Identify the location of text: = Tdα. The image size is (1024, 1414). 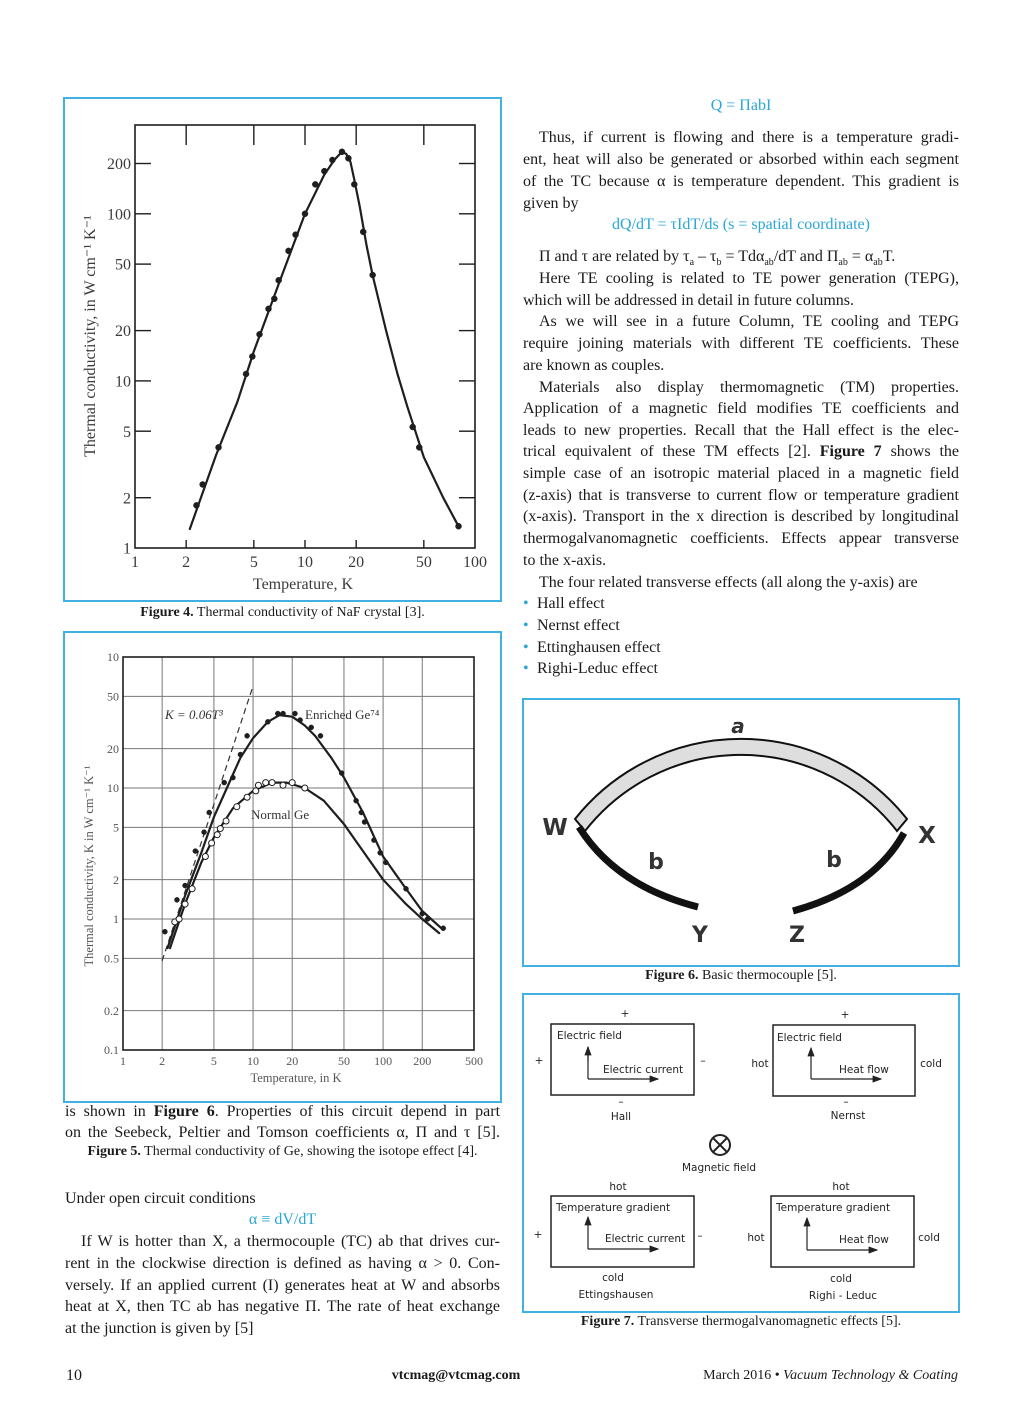
(743, 256).